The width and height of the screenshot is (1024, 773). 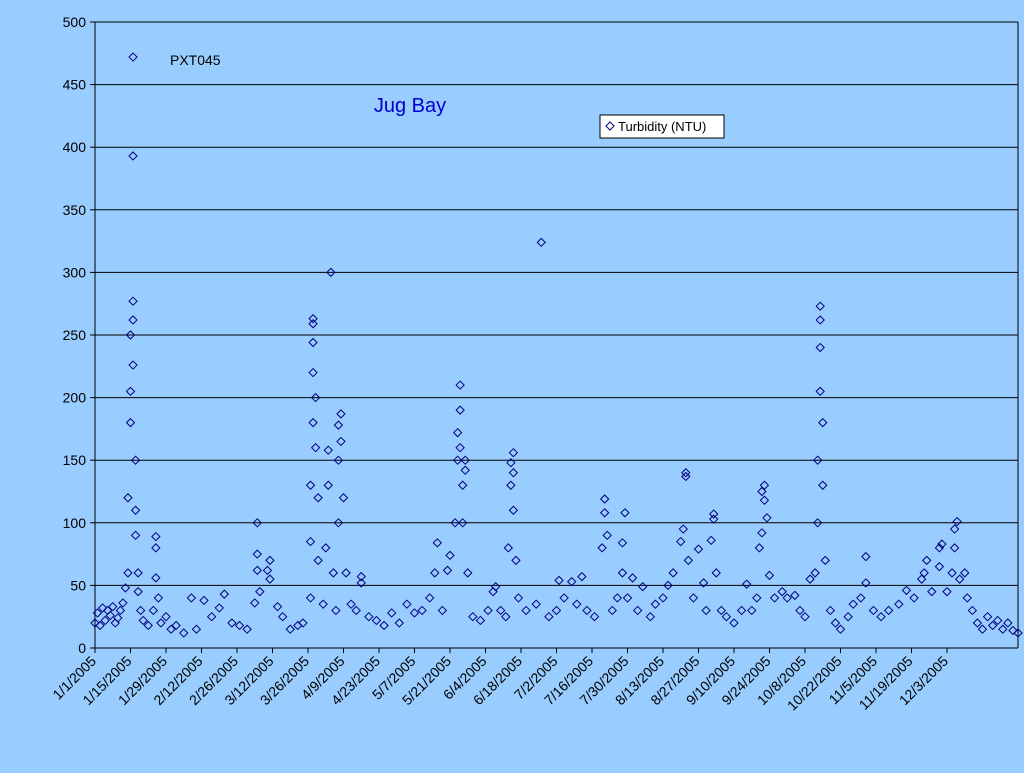 What do you see at coordinates (75, 210) in the screenshot?
I see `y-tick-label: 350` at bounding box center [75, 210].